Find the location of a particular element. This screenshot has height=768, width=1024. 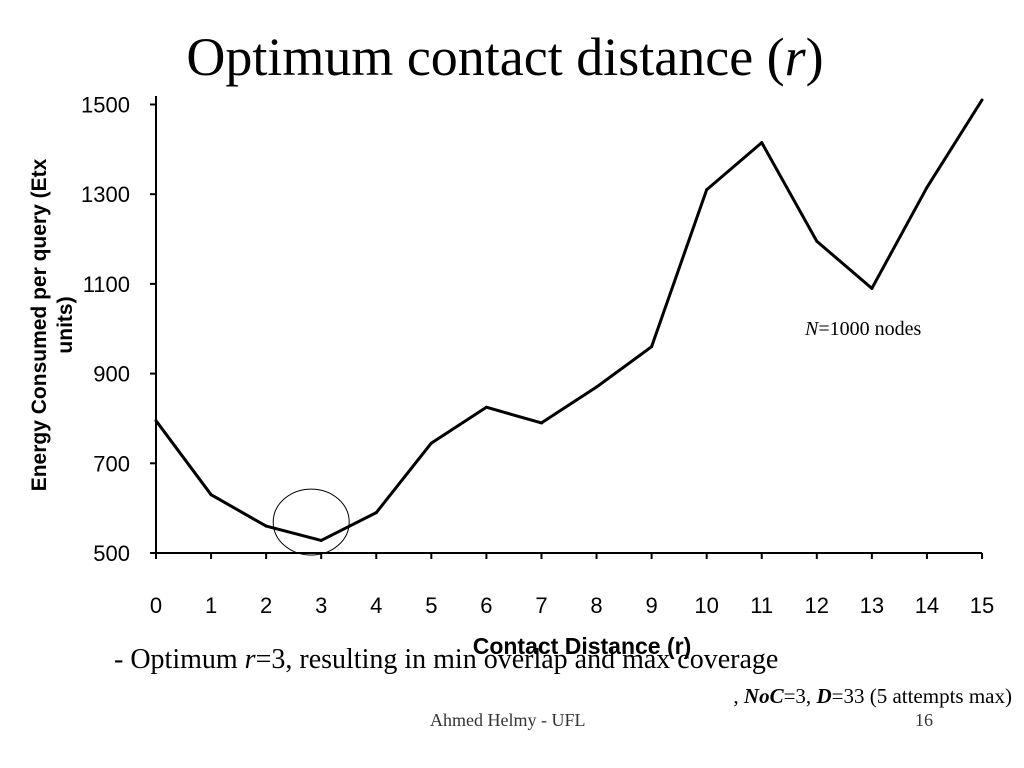

x-tick-label: 6 is located at coordinates (486, 605).